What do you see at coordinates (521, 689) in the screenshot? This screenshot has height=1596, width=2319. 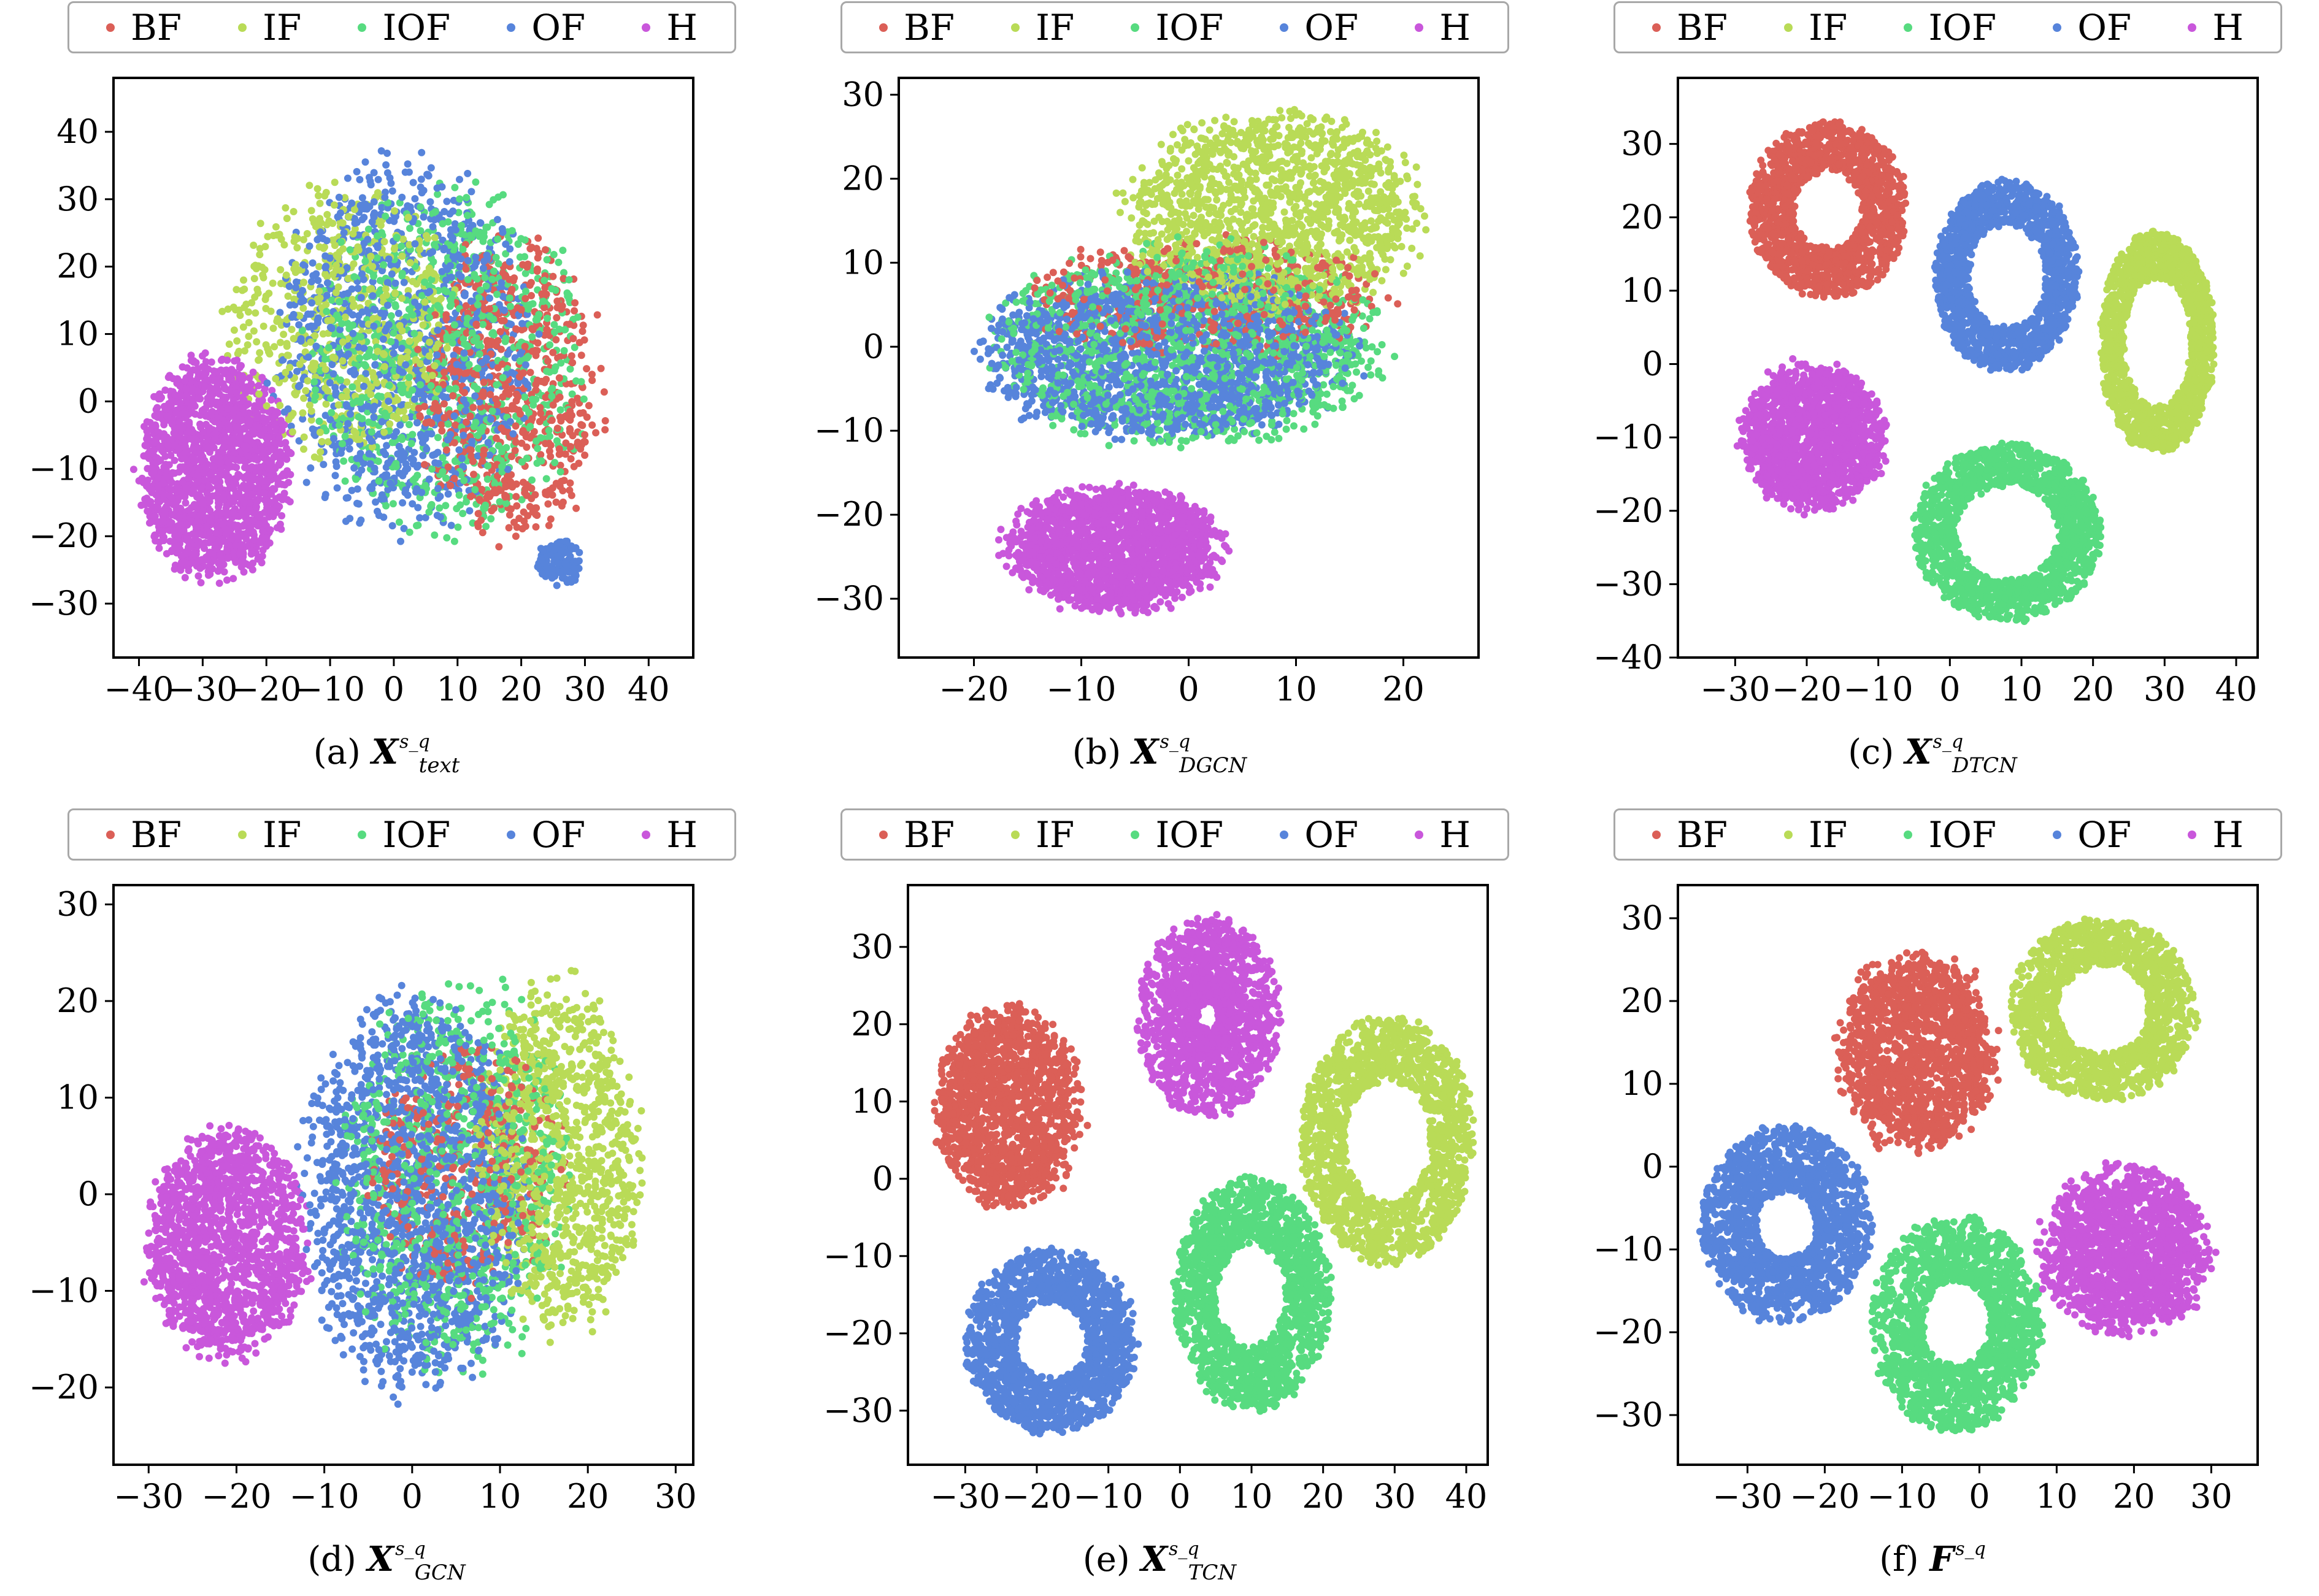 I see `x-tick-label: 20` at bounding box center [521, 689].